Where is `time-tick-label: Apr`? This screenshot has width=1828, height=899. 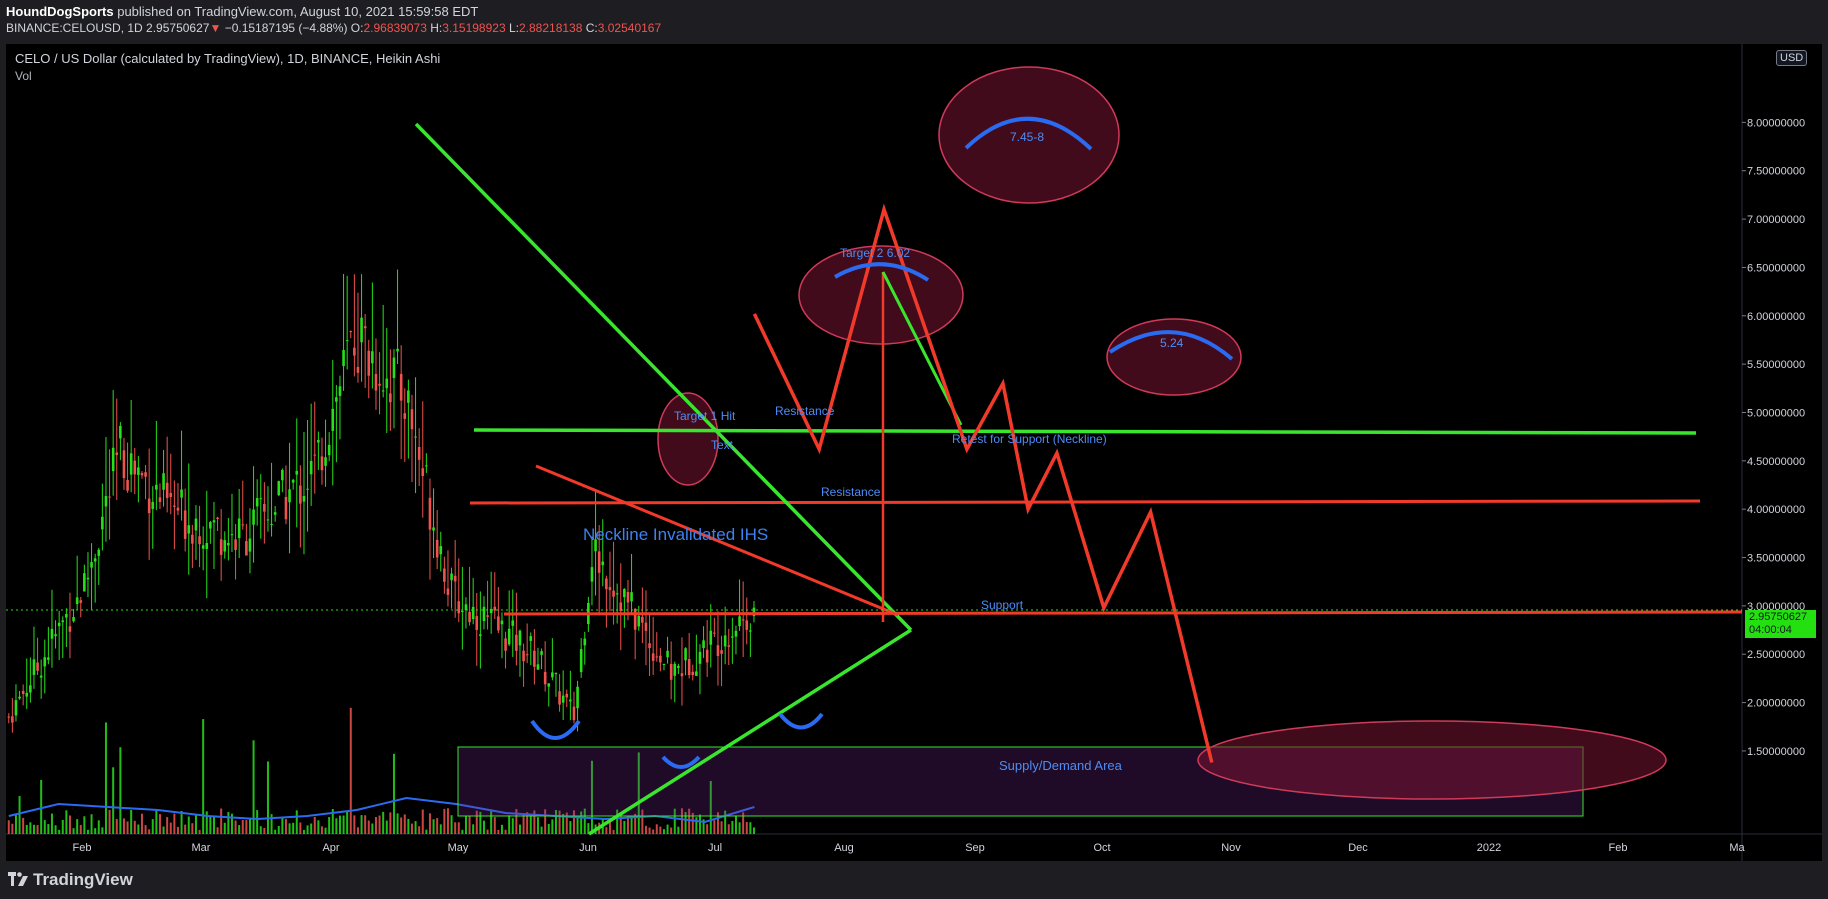
time-tick-label: Apr is located at coordinates (330, 848).